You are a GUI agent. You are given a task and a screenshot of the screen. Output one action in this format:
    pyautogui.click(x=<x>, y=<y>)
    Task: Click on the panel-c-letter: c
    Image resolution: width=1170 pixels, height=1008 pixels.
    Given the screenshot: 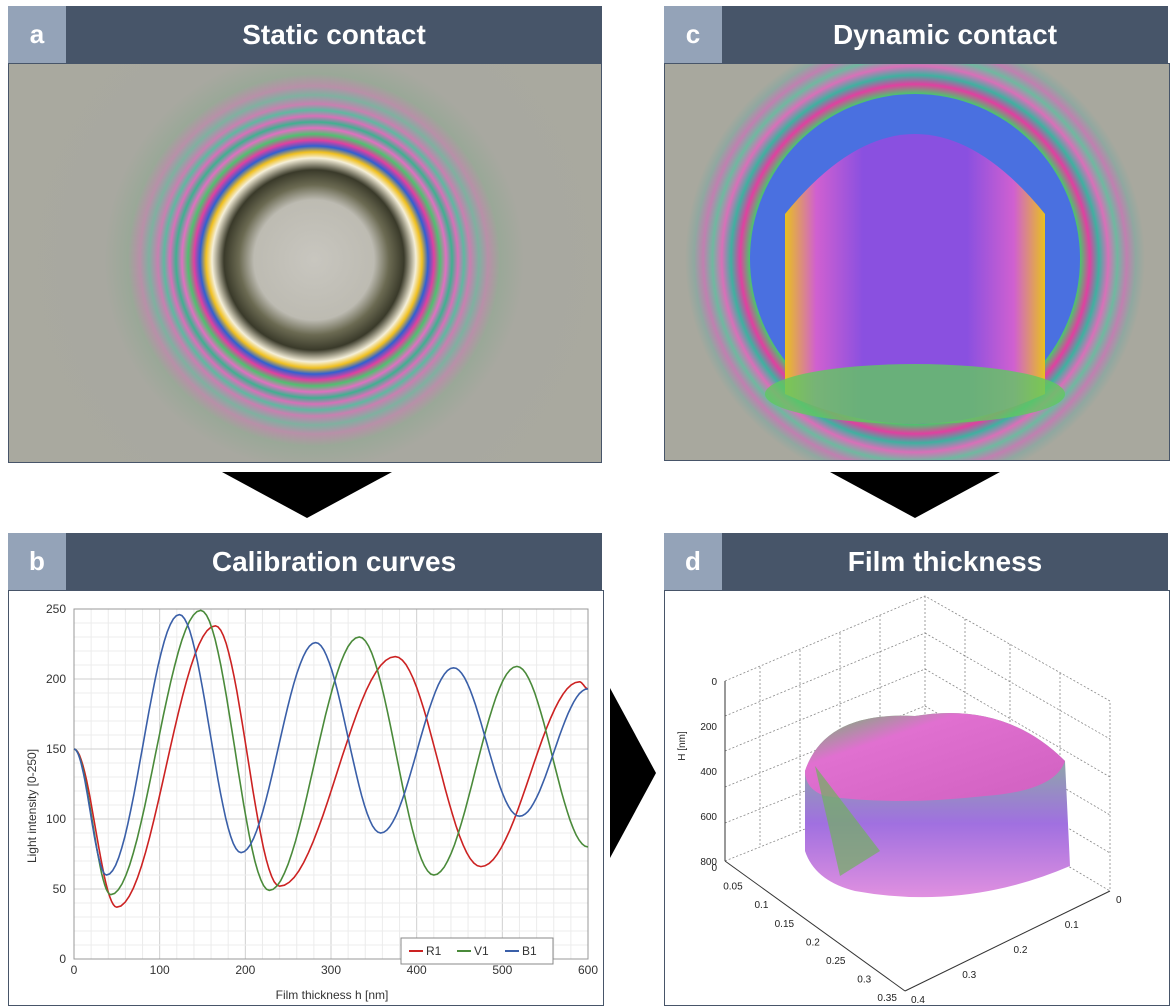 What is the action you would take?
    pyautogui.click(x=693, y=34)
    